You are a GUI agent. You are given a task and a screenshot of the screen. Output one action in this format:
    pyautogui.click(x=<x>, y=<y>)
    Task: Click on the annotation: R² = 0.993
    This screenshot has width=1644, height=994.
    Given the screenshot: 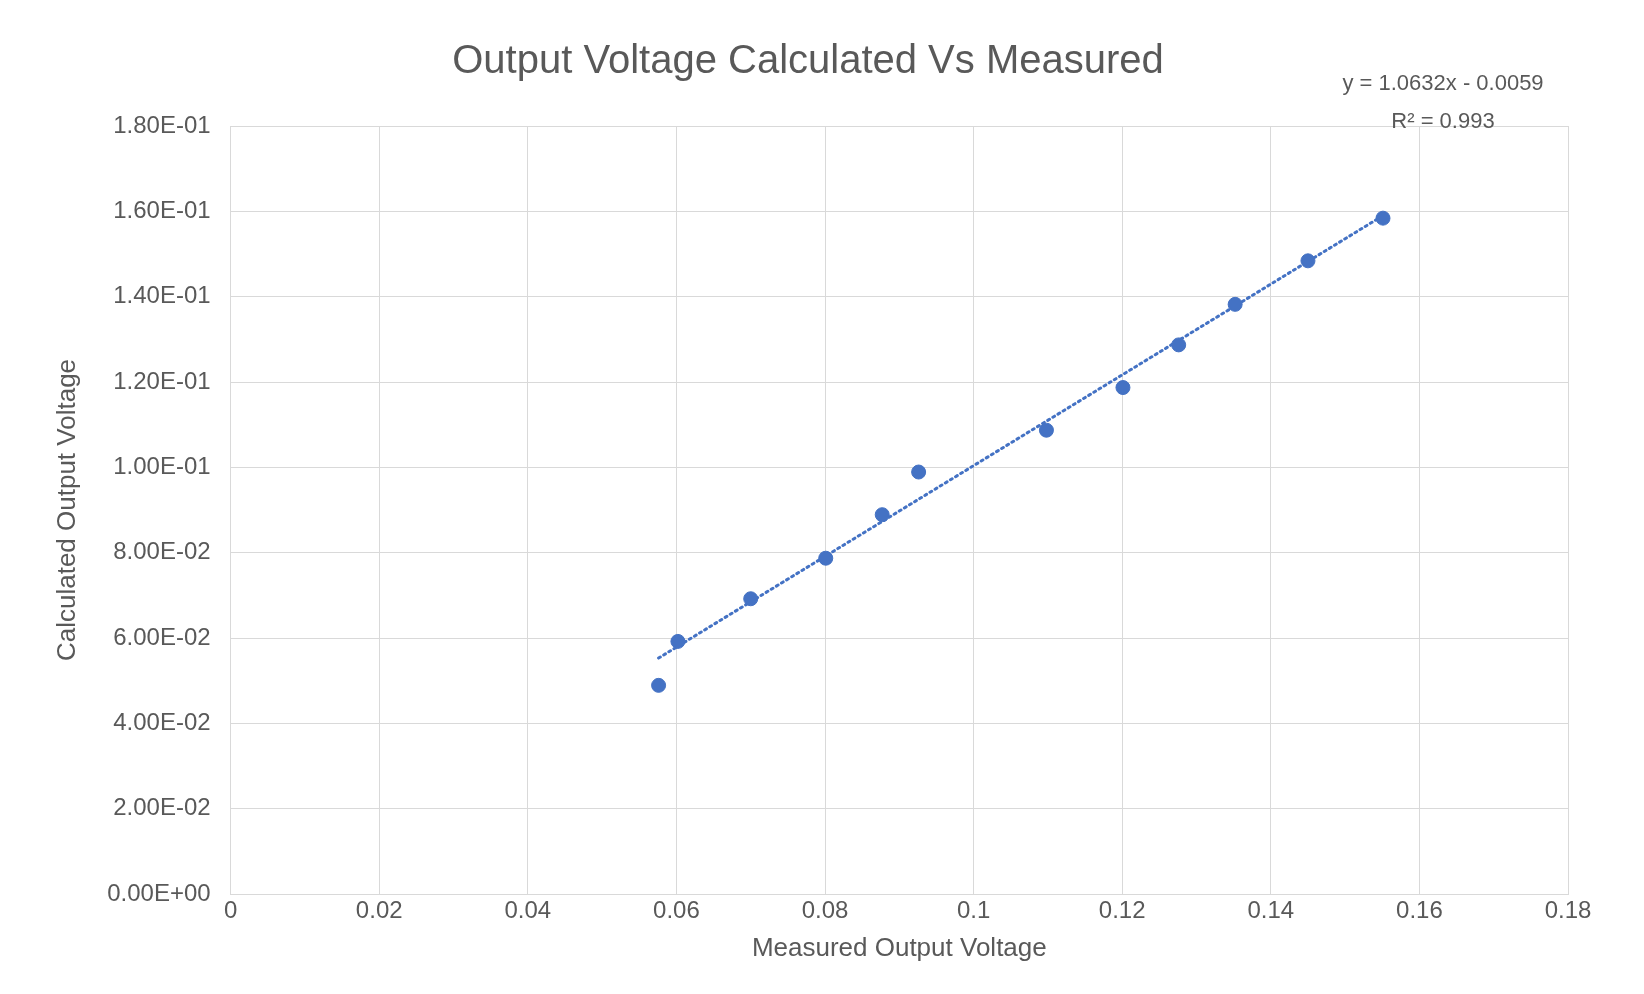 What is the action you would take?
    pyautogui.click(x=1443, y=120)
    